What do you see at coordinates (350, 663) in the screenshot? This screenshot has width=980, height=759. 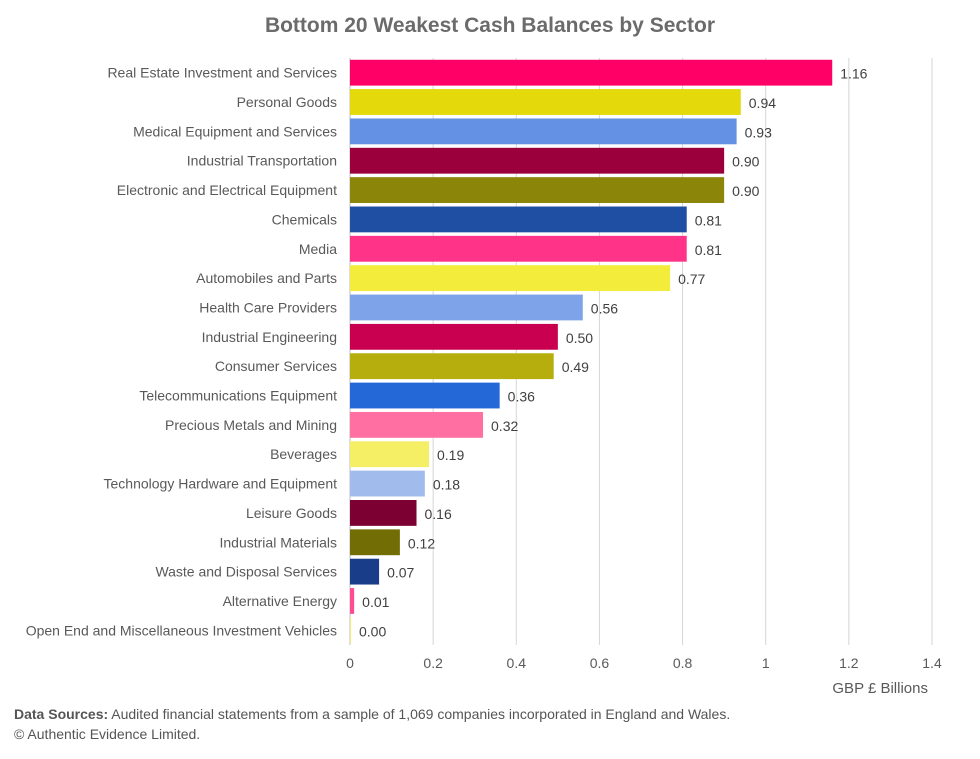 I see `x-tick-label: 0` at bounding box center [350, 663].